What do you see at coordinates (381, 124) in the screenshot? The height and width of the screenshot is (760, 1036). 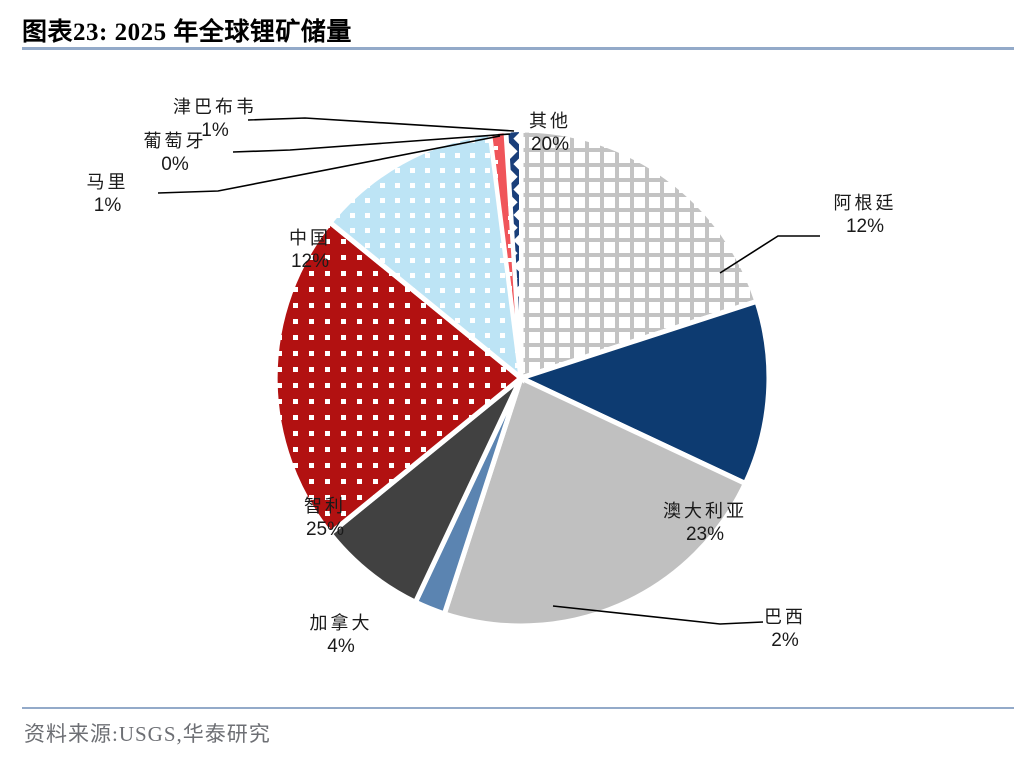 I see `leader-line-zimbabwe` at bounding box center [381, 124].